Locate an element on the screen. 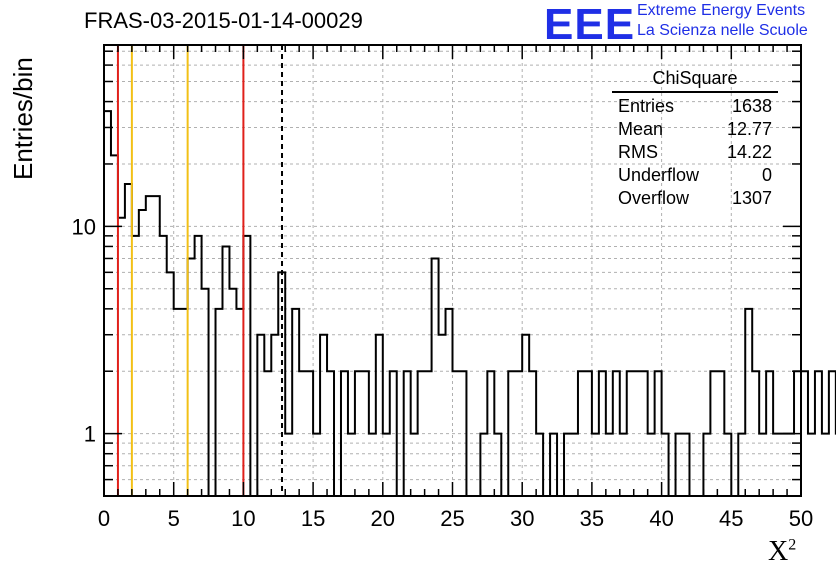 Image resolution: width=836 pixels, height=572 pixels. x-tick-label: 25 is located at coordinates (452, 518).